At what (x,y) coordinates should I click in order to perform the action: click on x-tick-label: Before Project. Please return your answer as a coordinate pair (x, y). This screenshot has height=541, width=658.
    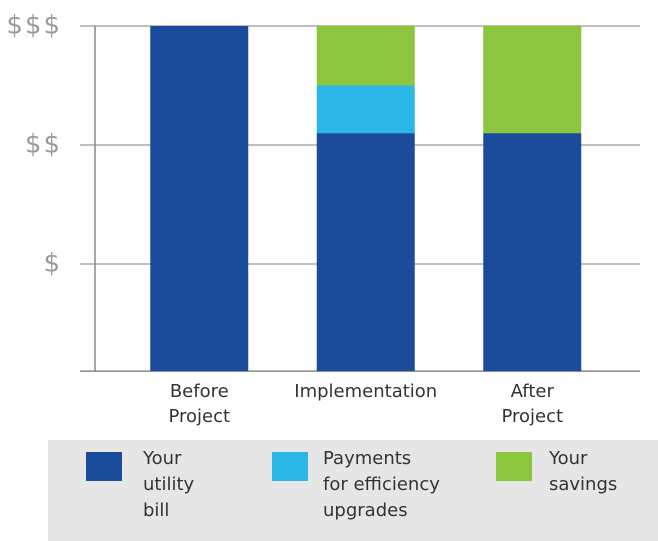
    Looking at the image, I should click on (199, 404).